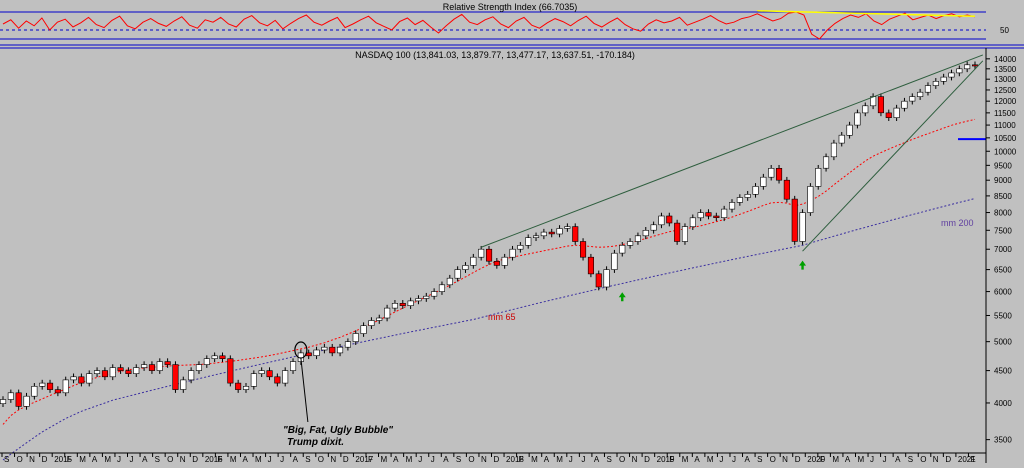  Describe the element at coordinates (1003, 440) in the screenshot. I see `y-tick-label: 3500` at that location.